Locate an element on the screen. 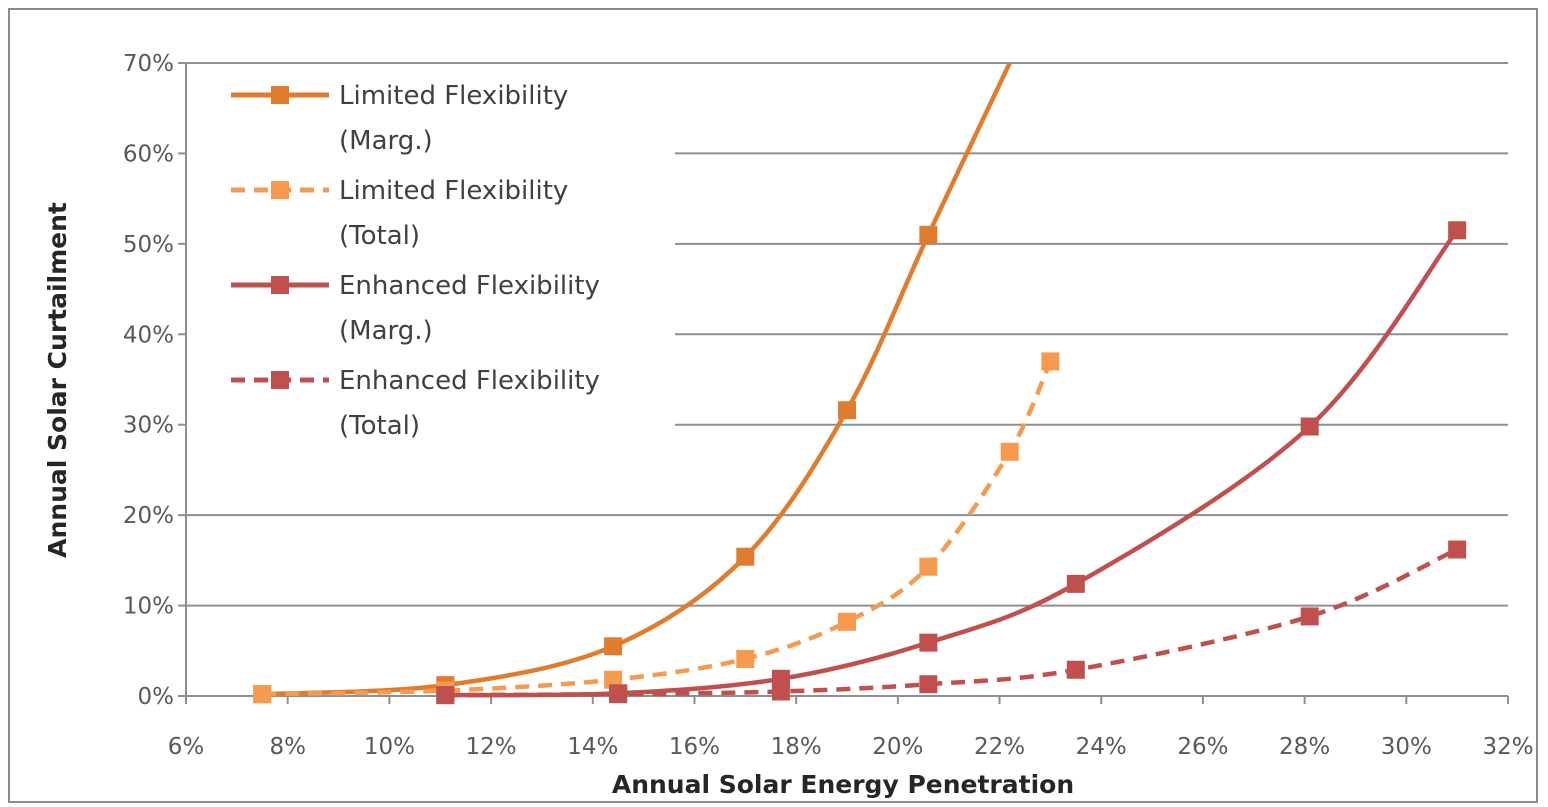  x-tick-label-1: 8% is located at coordinates (287, 747).